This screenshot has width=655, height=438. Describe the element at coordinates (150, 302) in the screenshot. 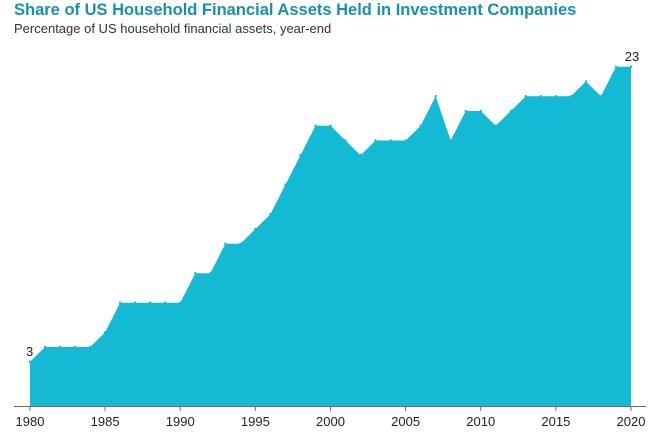

I see `data-point-1988` at that location.